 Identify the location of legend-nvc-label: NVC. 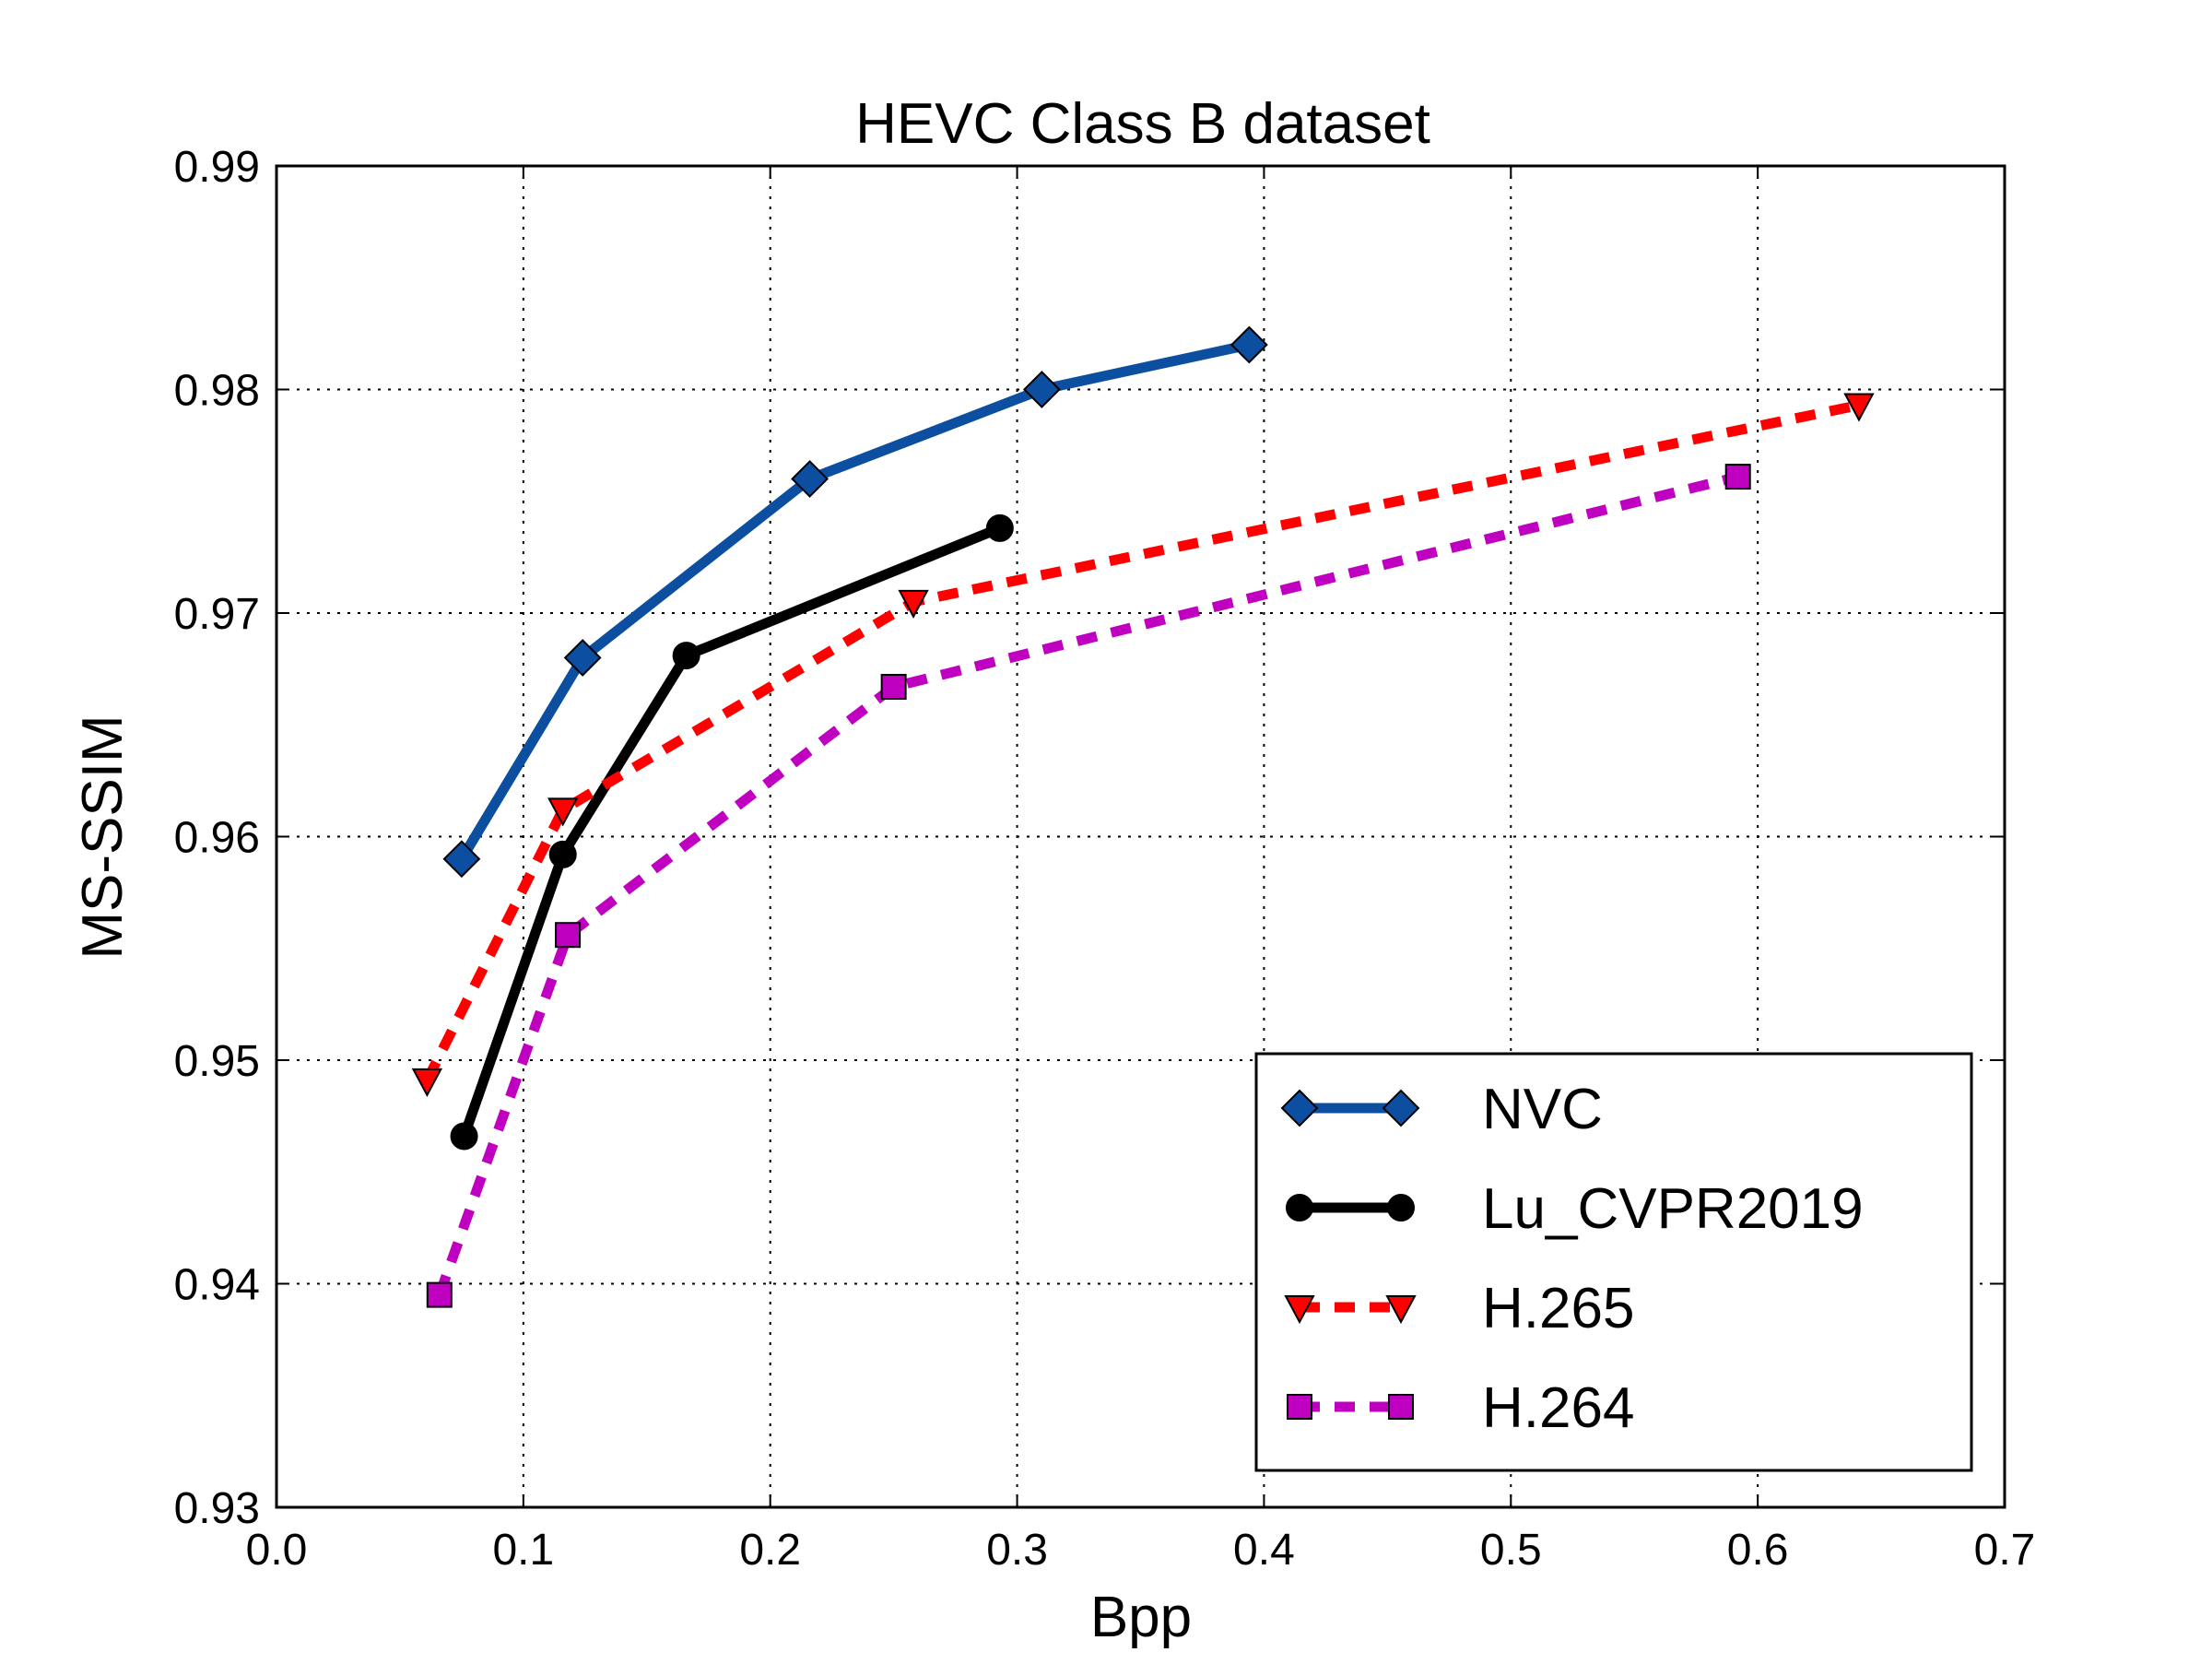
(1542, 1109).